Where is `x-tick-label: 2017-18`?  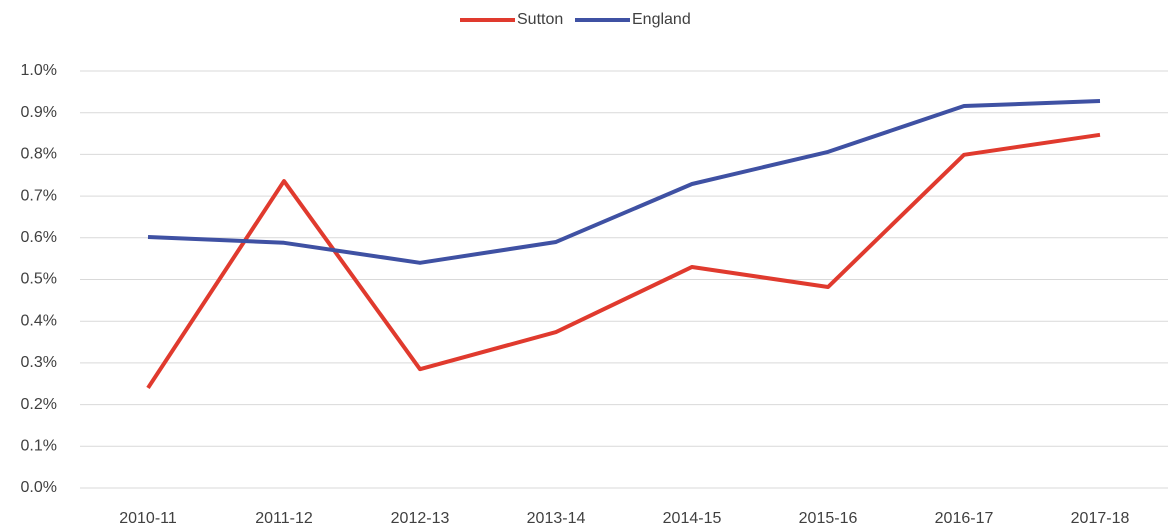 x-tick-label: 2017-18 is located at coordinates (1100, 518).